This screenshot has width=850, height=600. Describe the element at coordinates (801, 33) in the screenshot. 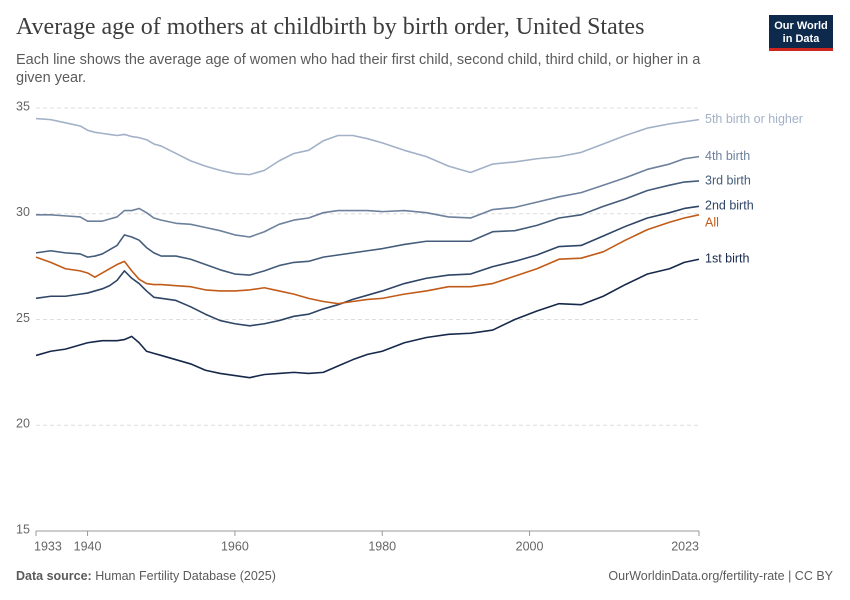

I see `logo: Our World in Data` at that location.